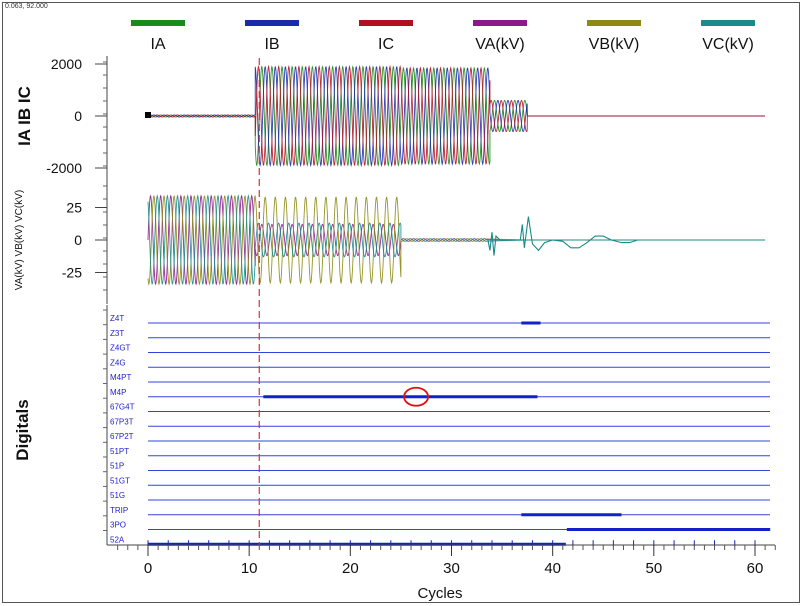  I want to click on voltage-transient-line, so click(626, 236).